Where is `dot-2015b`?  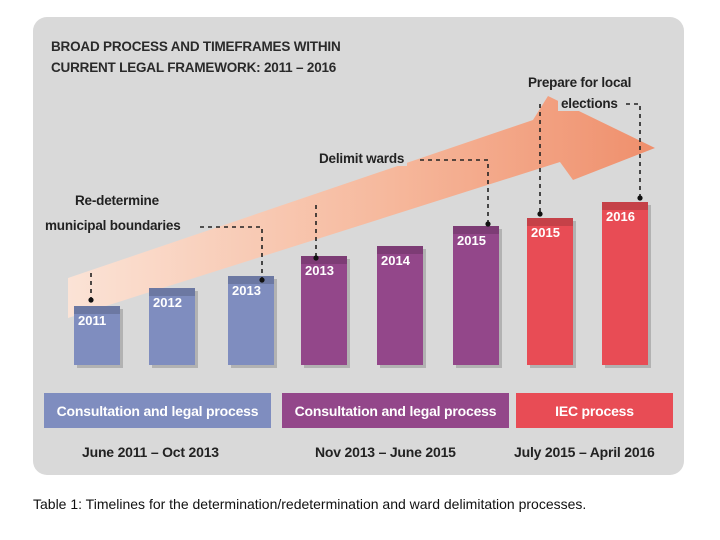 dot-2015b is located at coordinates (540, 214).